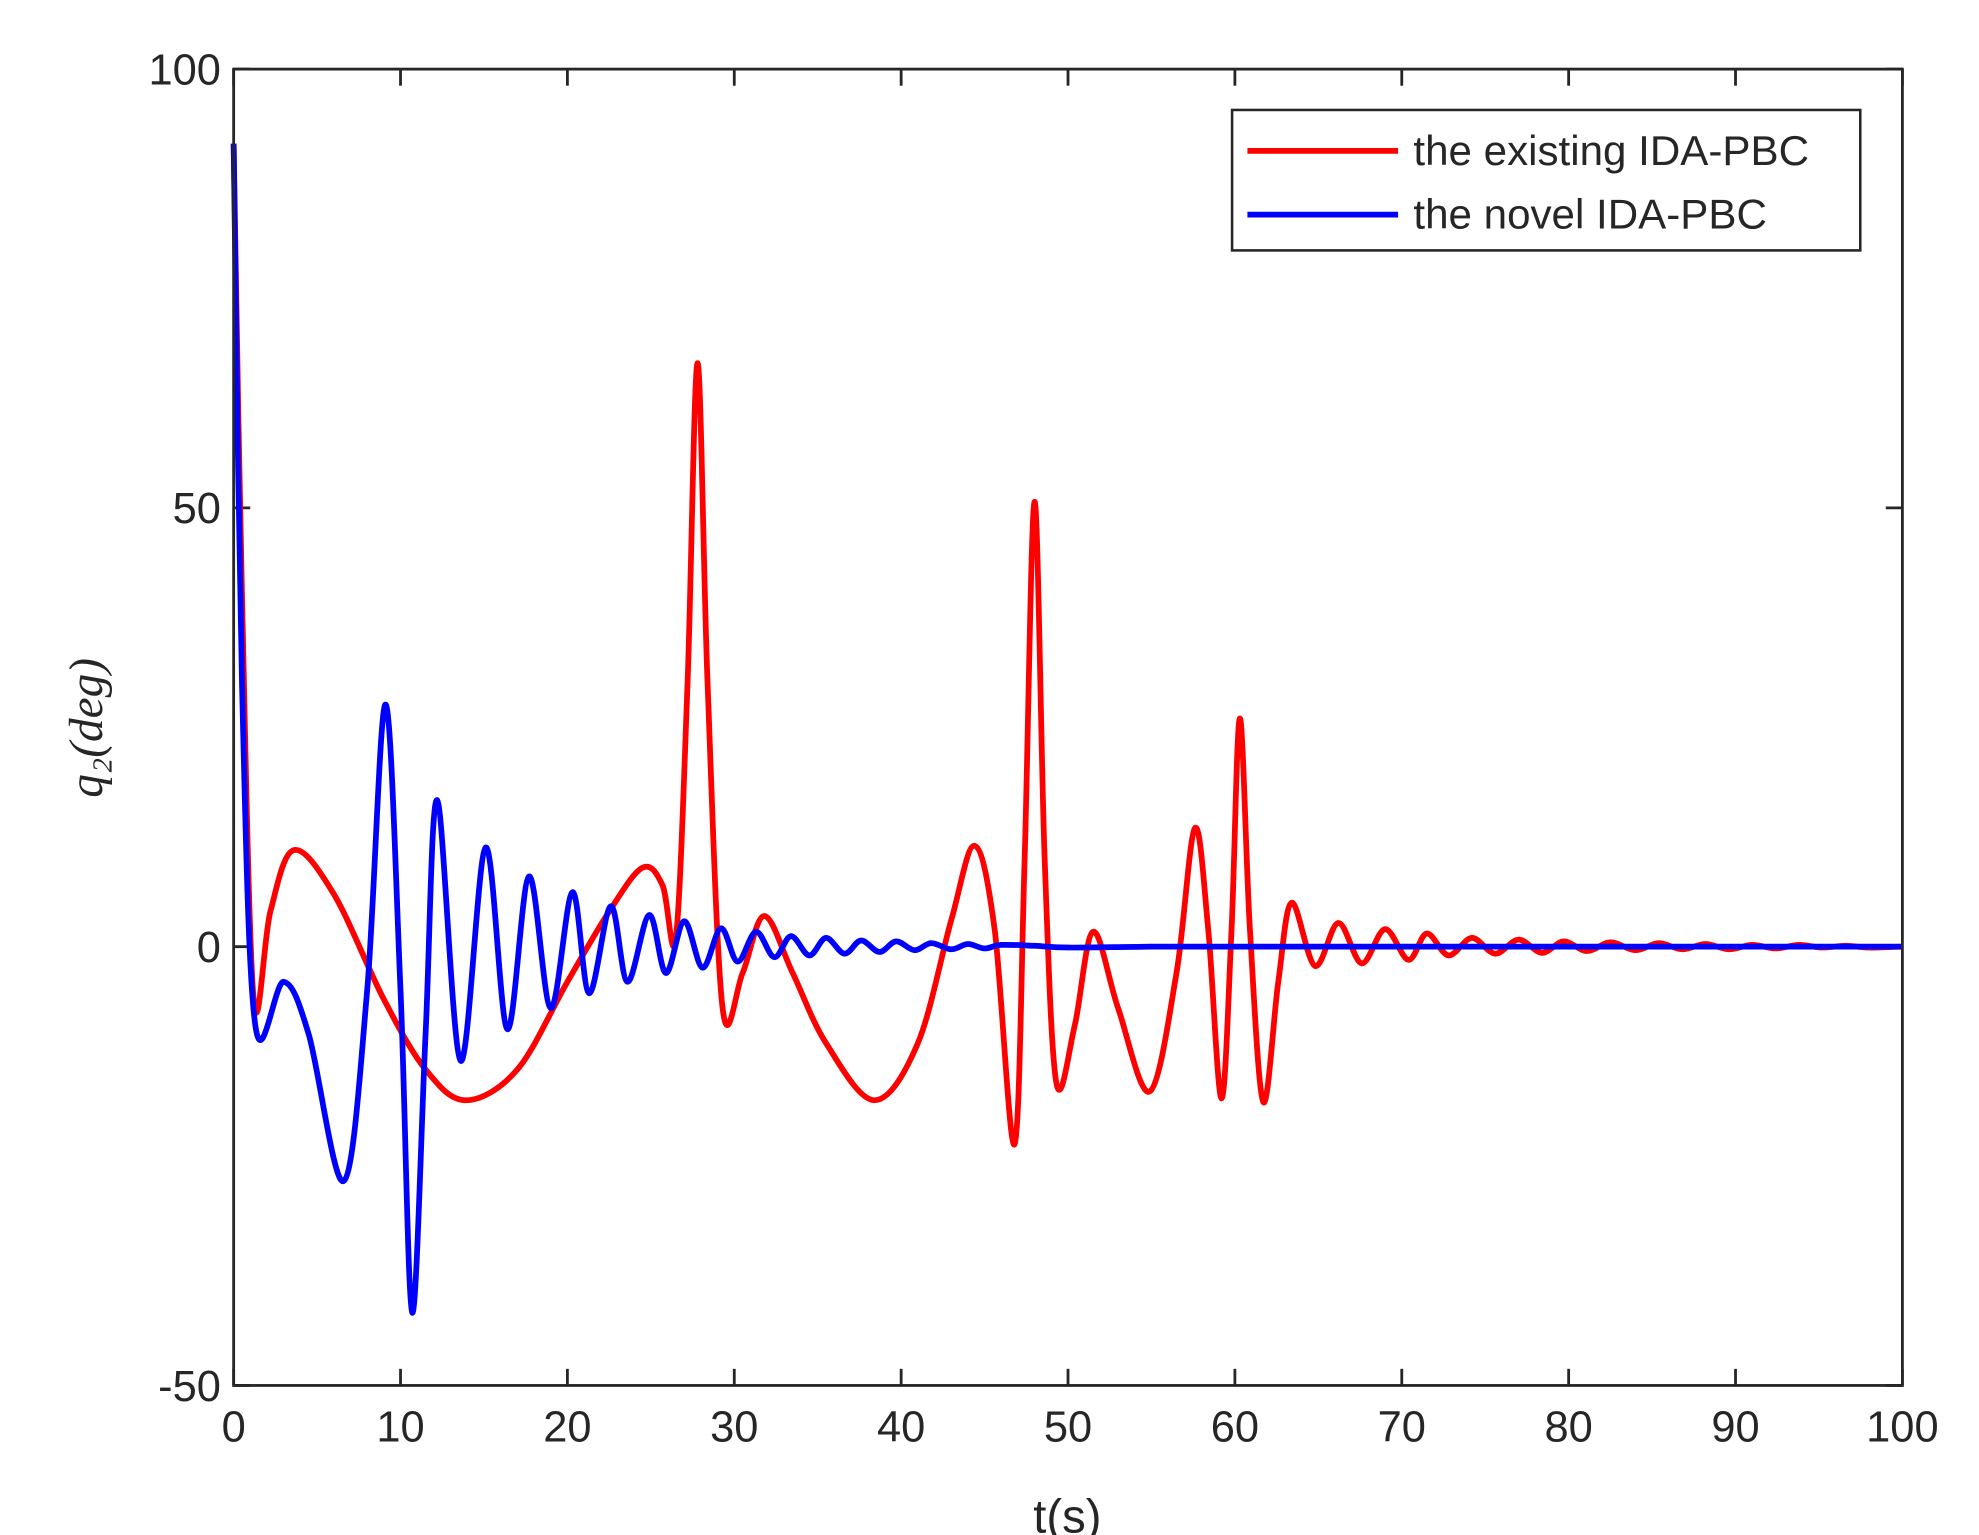 This screenshot has height=1535, width=1979. Describe the element at coordinates (901, 1428) in the screenshot. I see `x-tick-label: 40` at that location.